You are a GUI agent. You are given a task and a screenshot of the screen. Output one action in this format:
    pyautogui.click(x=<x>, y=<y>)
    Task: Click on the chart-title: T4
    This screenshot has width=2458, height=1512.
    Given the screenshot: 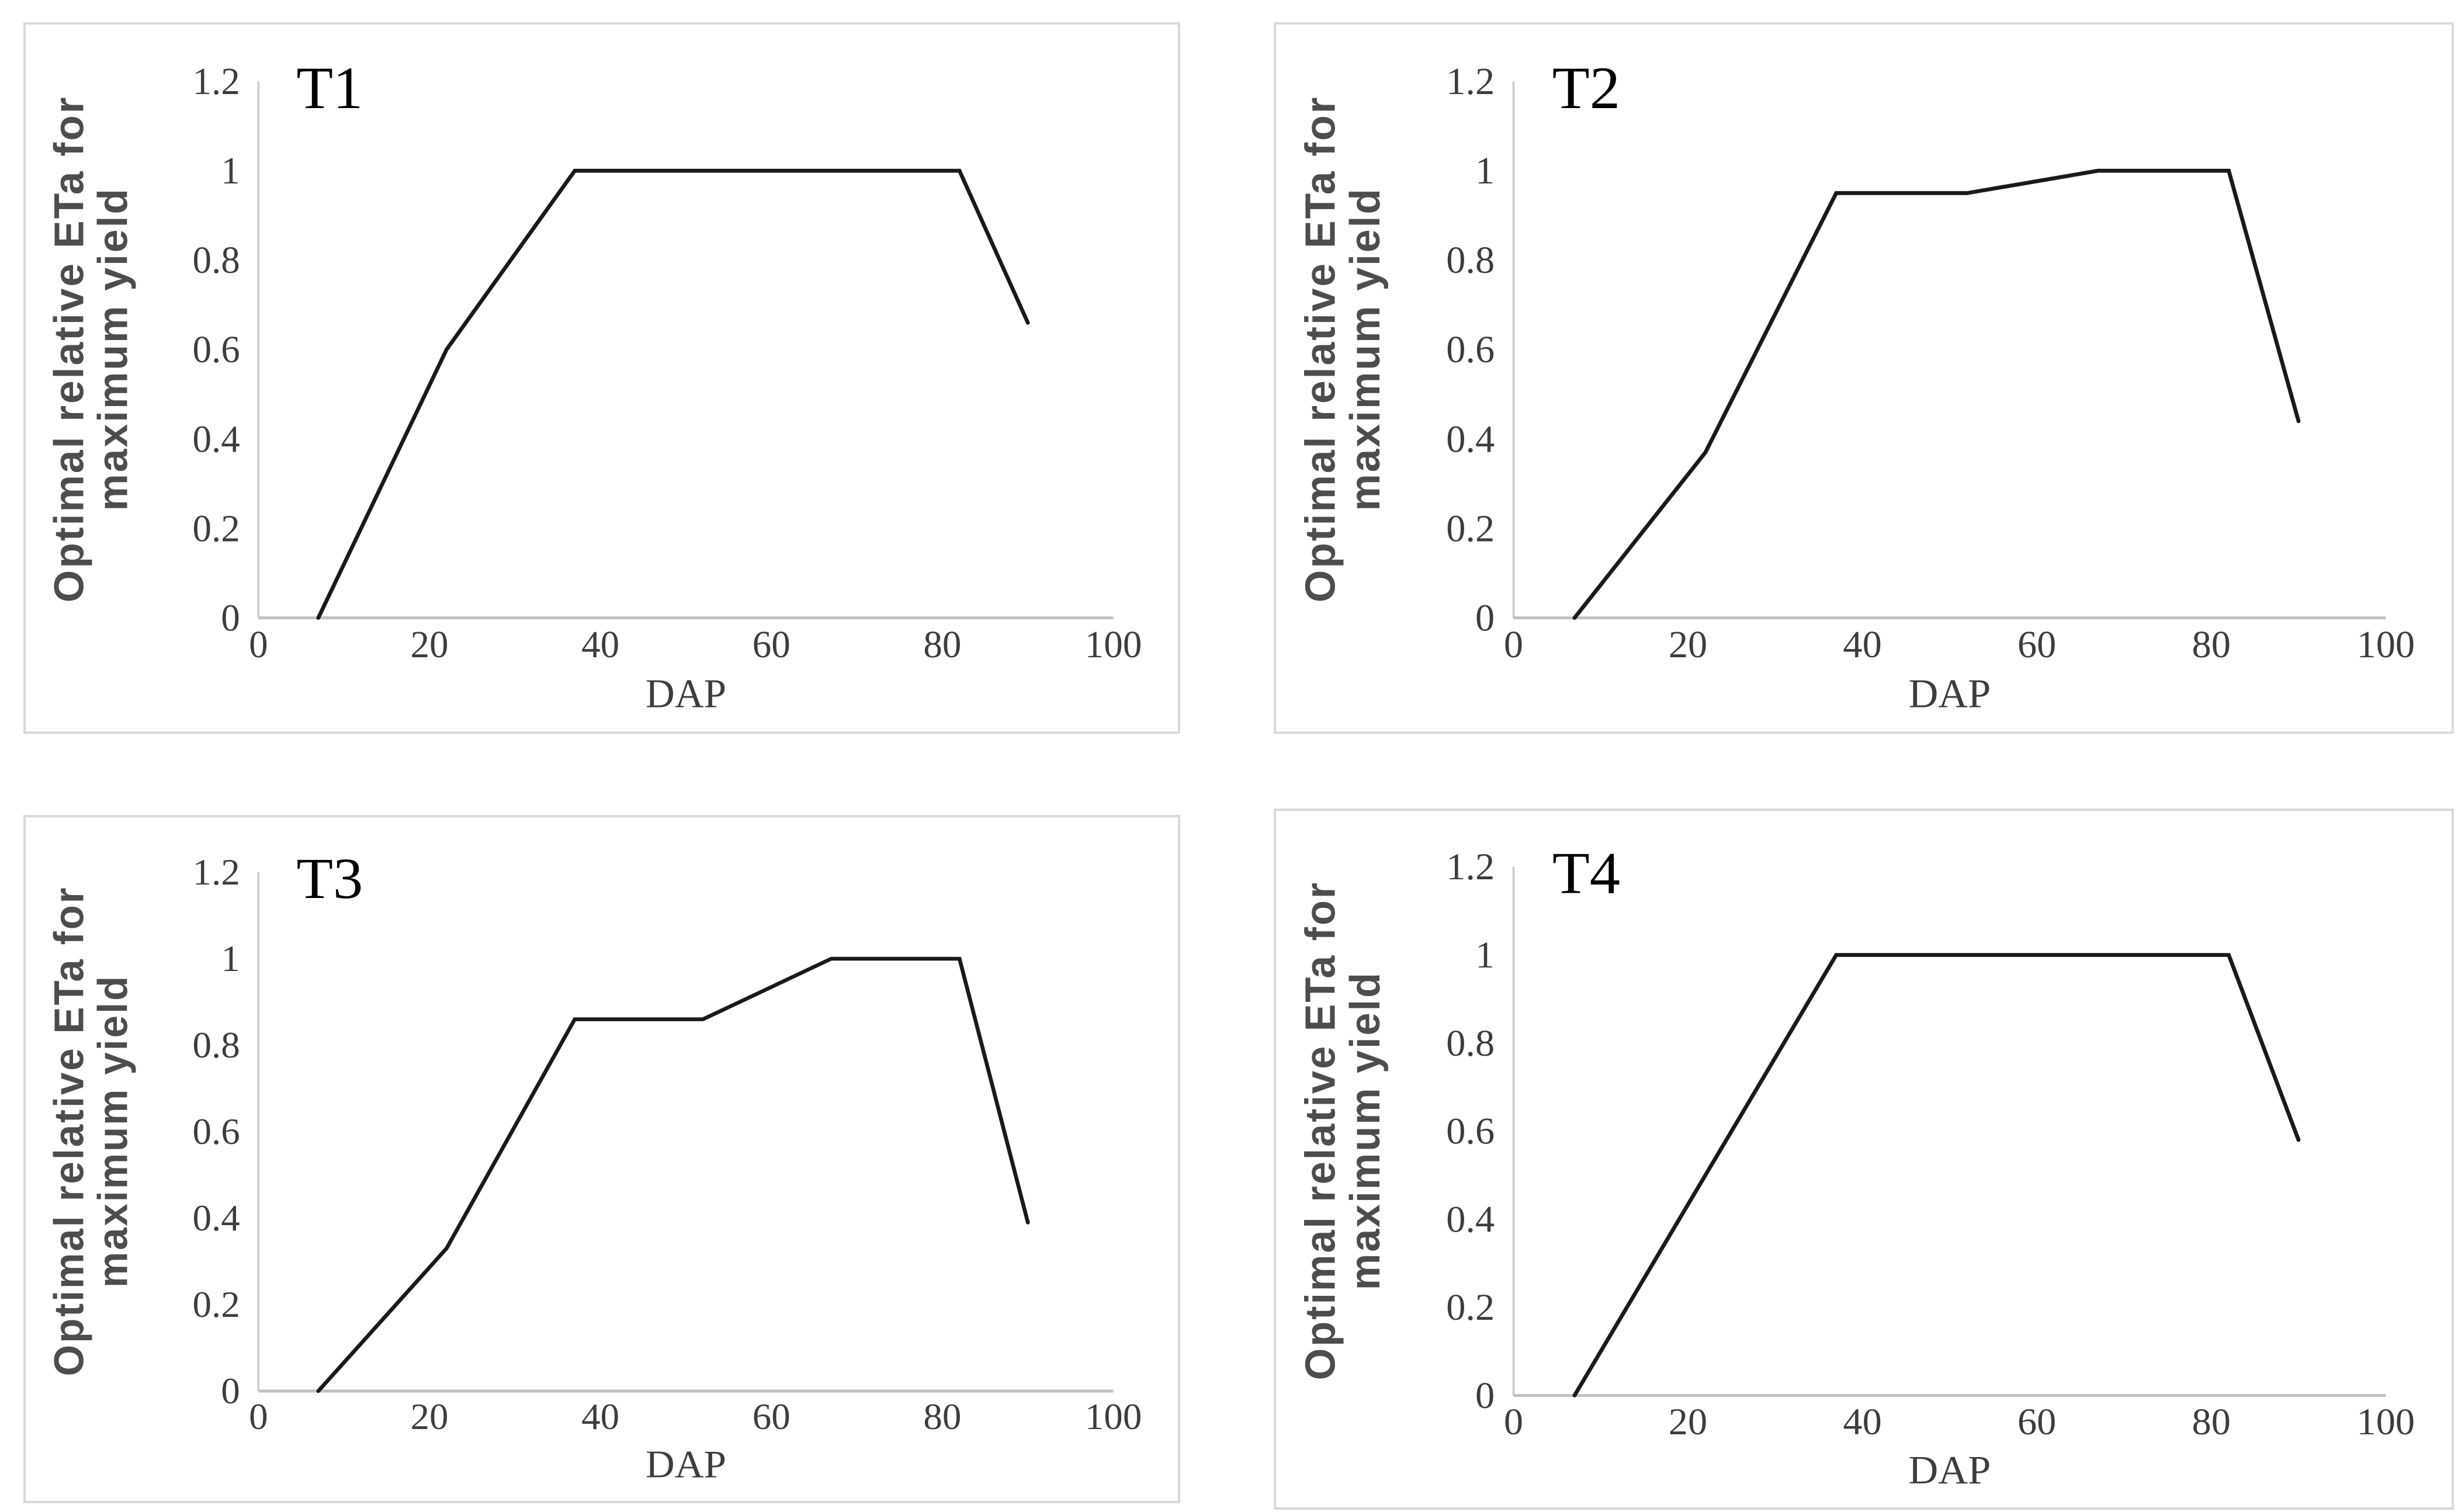 What is the action you would take?
    pyautogui.click(x=1586, y=873)
    